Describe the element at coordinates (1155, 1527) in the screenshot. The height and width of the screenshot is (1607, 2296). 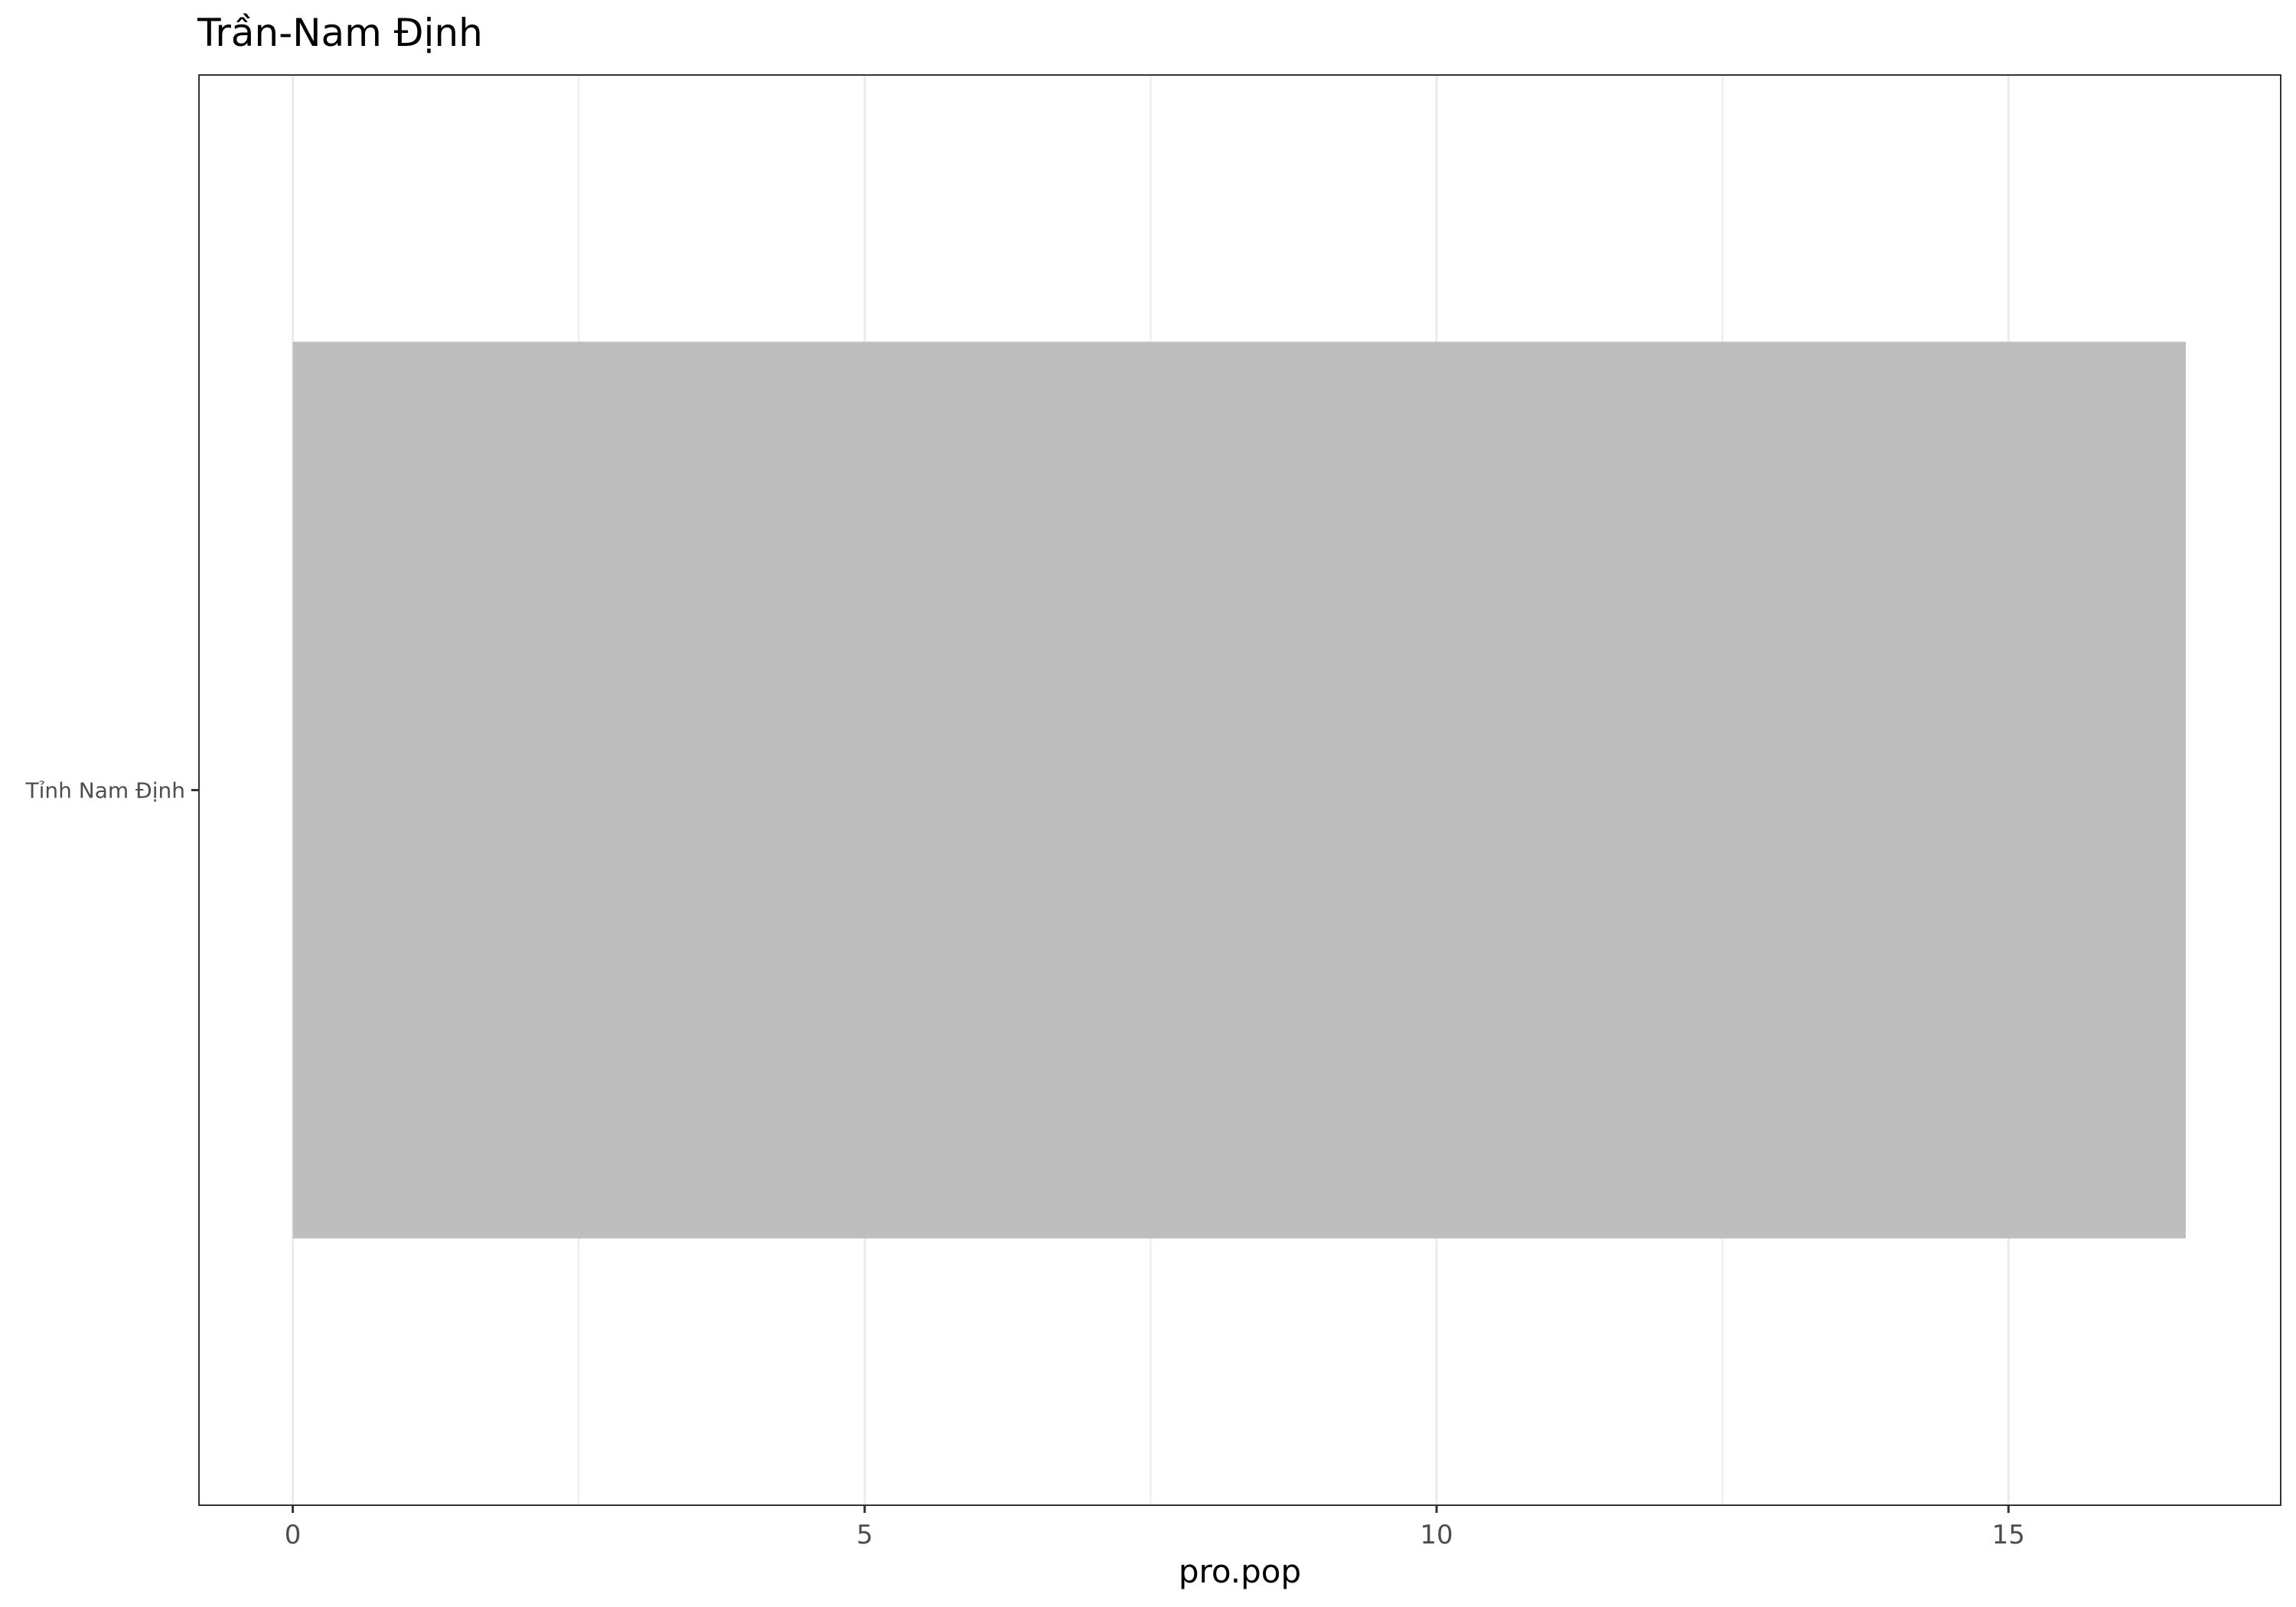
I see `x-axis-ticks: 0 5 10 15` at that location.